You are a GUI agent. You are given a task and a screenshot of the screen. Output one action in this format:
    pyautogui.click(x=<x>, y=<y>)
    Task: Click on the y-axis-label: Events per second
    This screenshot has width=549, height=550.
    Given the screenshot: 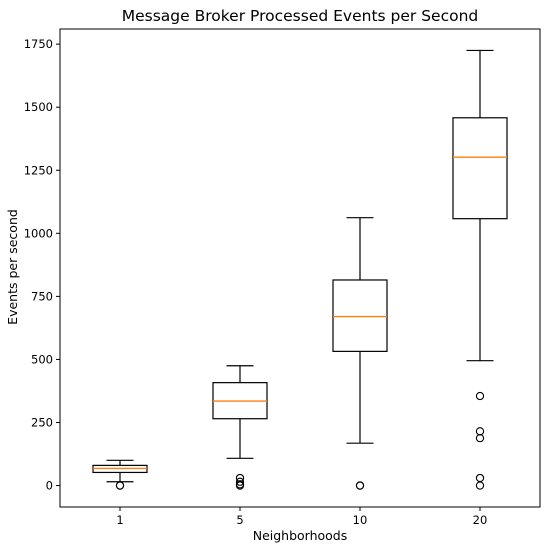 What is the action you would take?
    pyautogui.click(x=12, y=267)
    